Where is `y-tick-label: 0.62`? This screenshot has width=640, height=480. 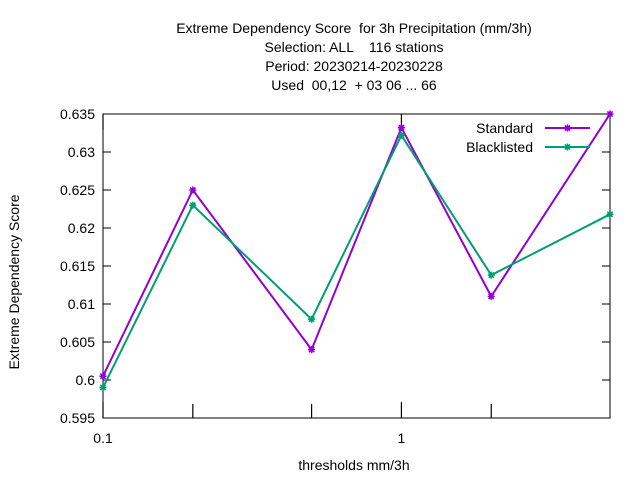 y-tick-label: 0.62 is located at coordinates (81, 228).